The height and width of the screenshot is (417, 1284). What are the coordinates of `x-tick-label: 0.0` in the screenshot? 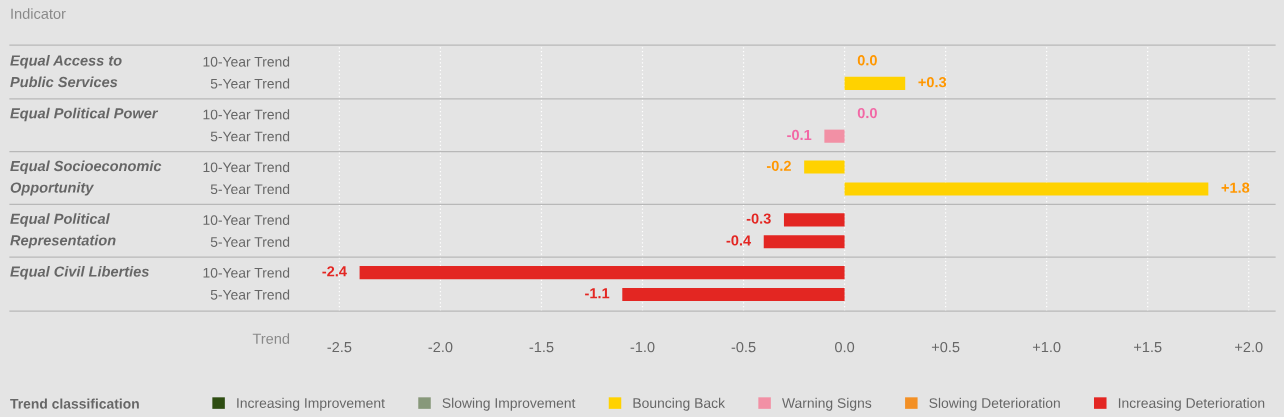 It's located at (845, 347).